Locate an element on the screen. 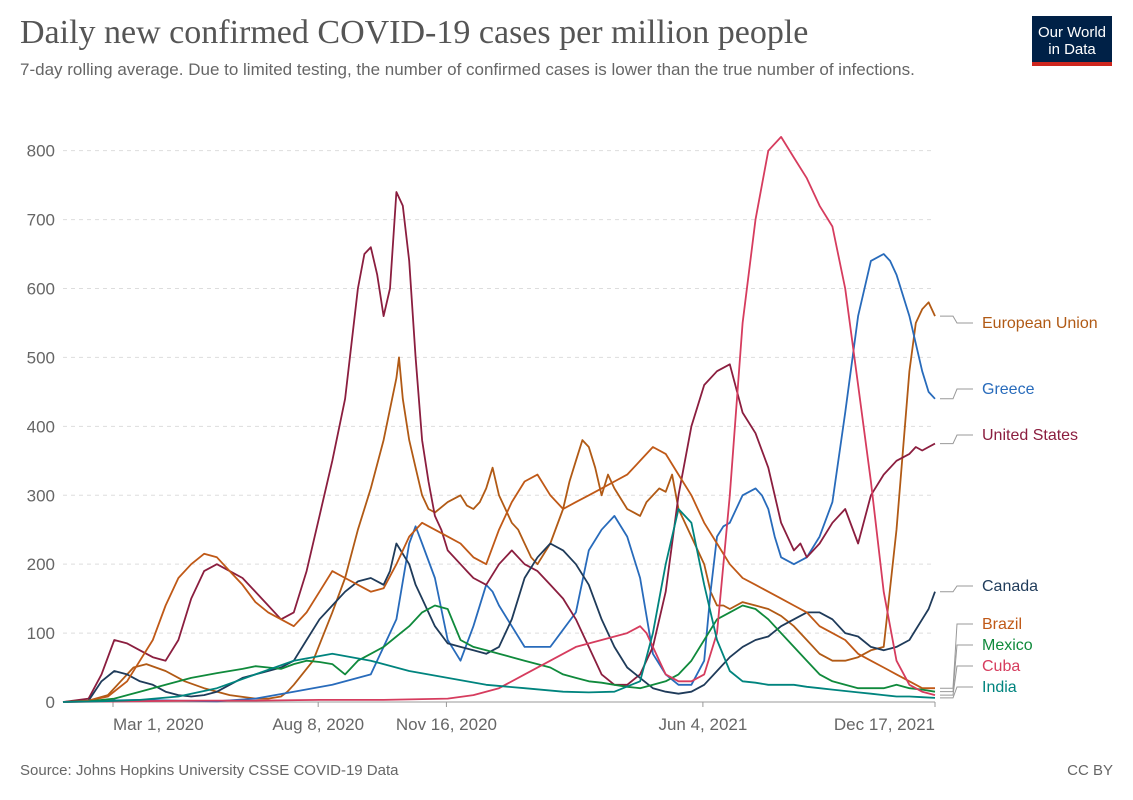 The height and width of the screenshot is (800, 1133). y-tick-label: 800 is located at coordinates (41, 151).